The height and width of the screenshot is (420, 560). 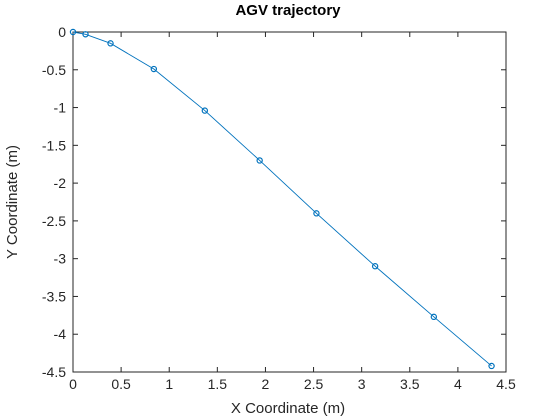 I want to click on x-tick-label: 3.5, so click(x=410, y=384).